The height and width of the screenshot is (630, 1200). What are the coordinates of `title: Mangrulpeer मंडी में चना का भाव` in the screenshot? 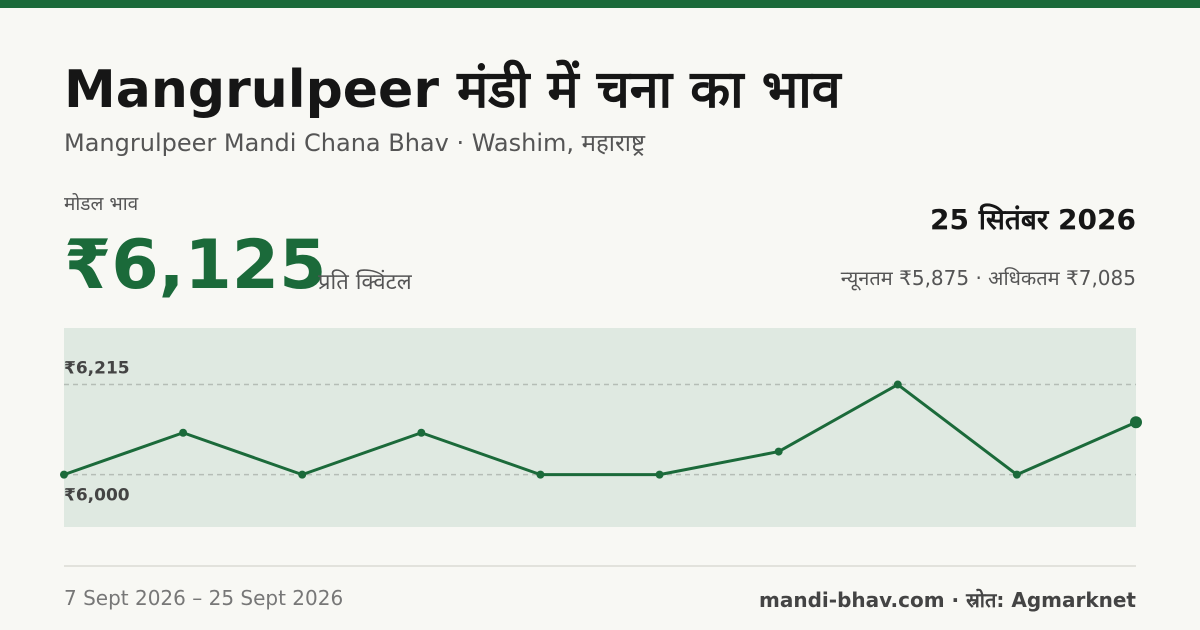 It's located at (452, 90).